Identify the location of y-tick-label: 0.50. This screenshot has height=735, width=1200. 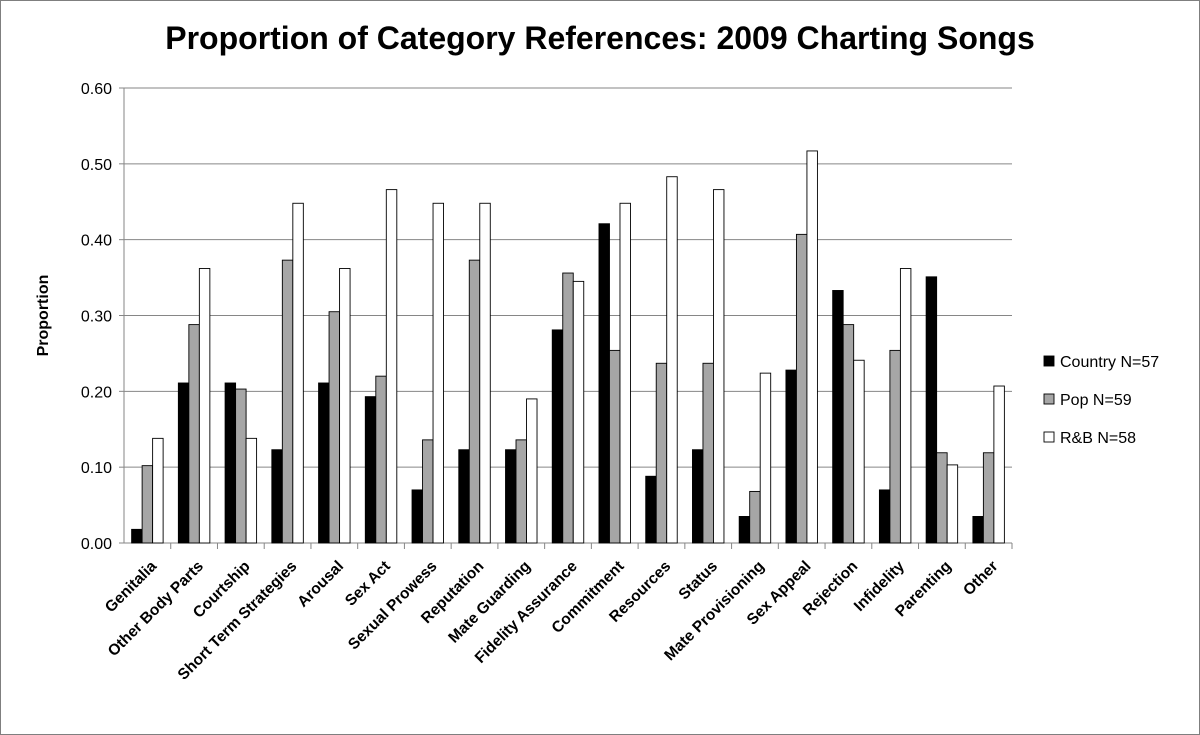
(96, 165).